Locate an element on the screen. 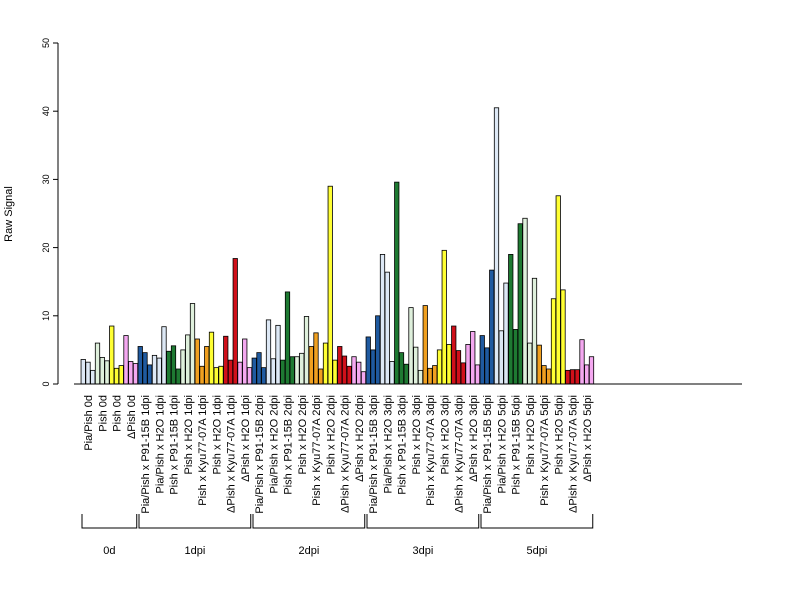 This screenshot has height=600, width=800. x-tick-label: Pia/Pish x H2O 1dpi is located at coordinates (160, 444).